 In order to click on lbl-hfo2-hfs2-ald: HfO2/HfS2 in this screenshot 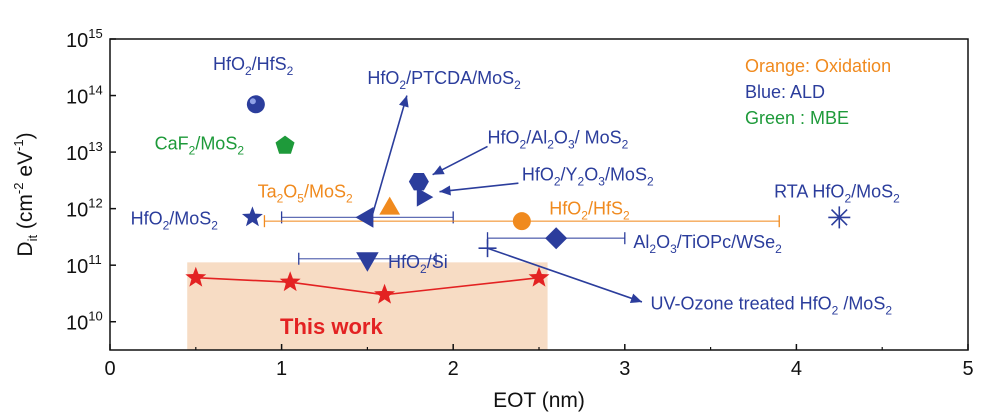, I will do `click(253, 66)`.